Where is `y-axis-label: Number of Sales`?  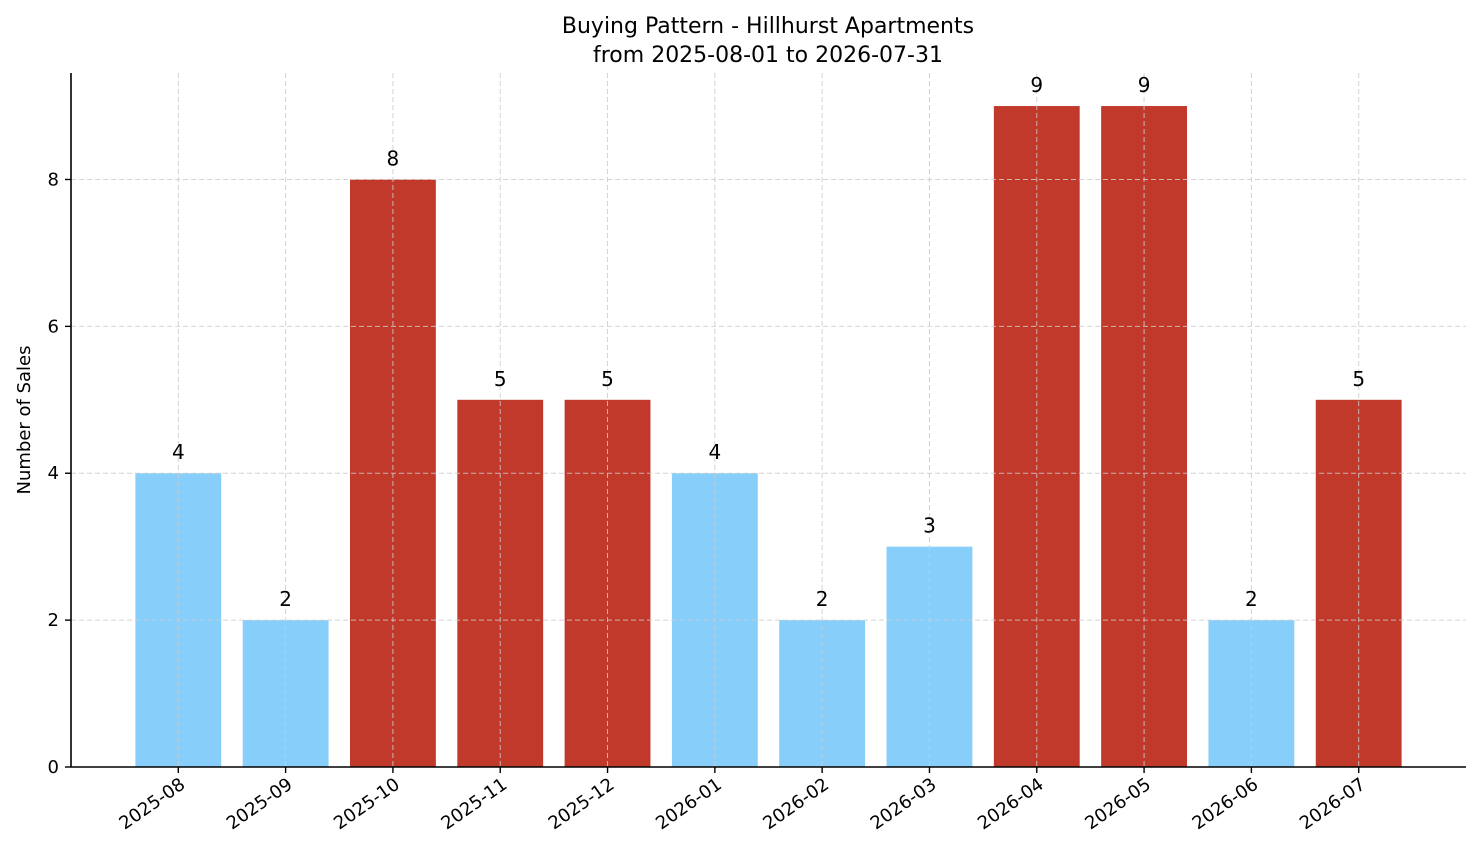
y-axis-label: Number of Sales is located at coordinates (24, 419).